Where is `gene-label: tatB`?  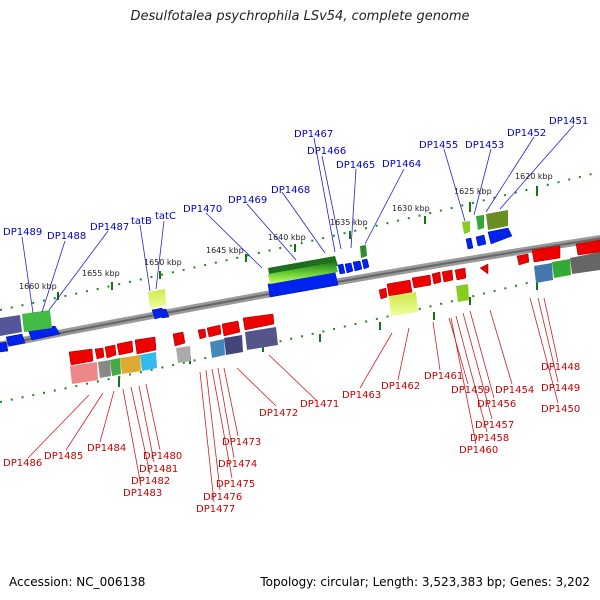 gene-label: tatB is located at coordinates (141, 221).